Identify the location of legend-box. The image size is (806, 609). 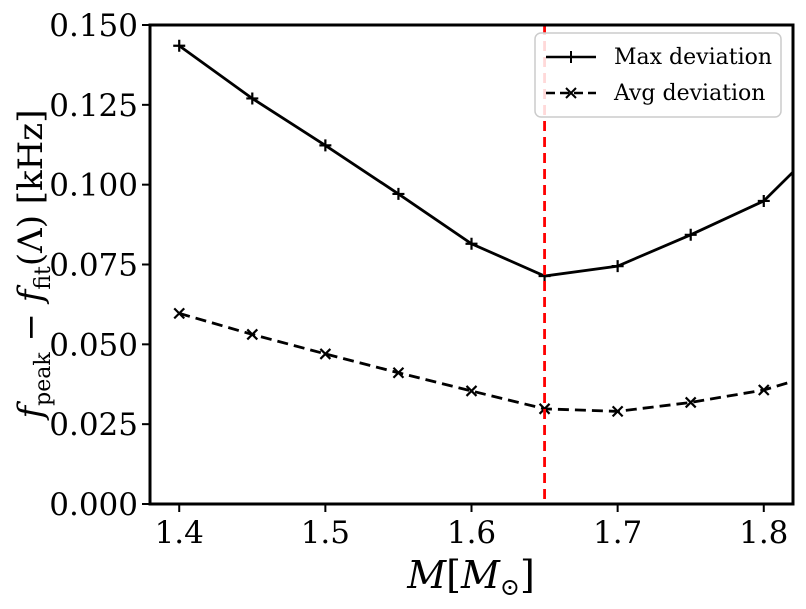
(658, 75).